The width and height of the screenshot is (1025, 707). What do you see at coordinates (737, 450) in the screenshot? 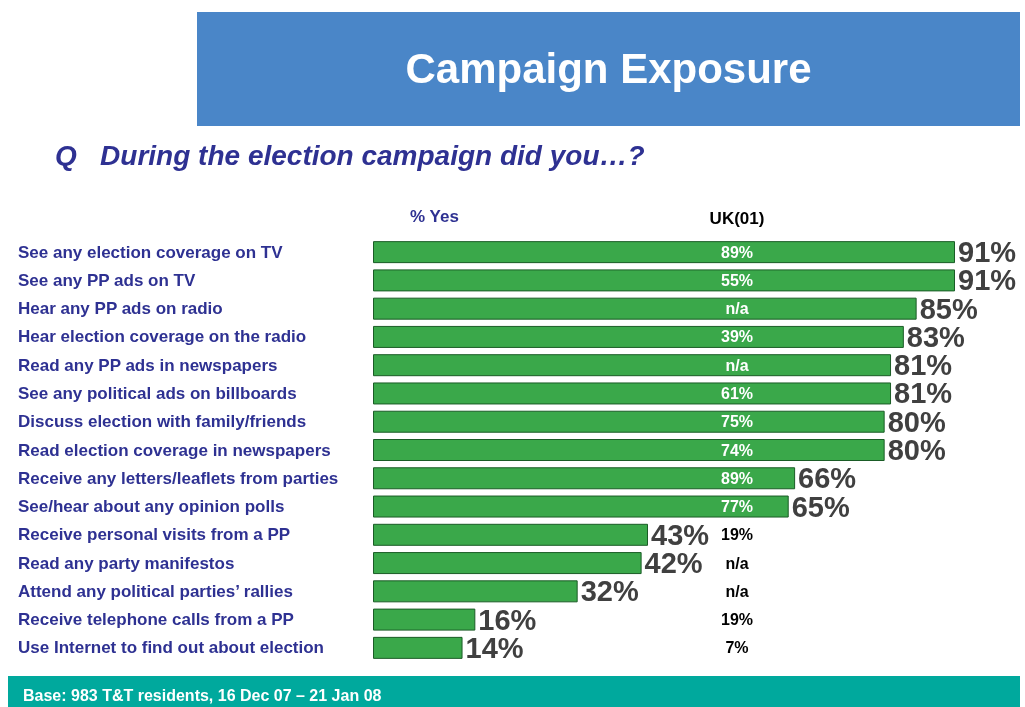
I see `annotation: 74%` at bounding box center [737, 450].